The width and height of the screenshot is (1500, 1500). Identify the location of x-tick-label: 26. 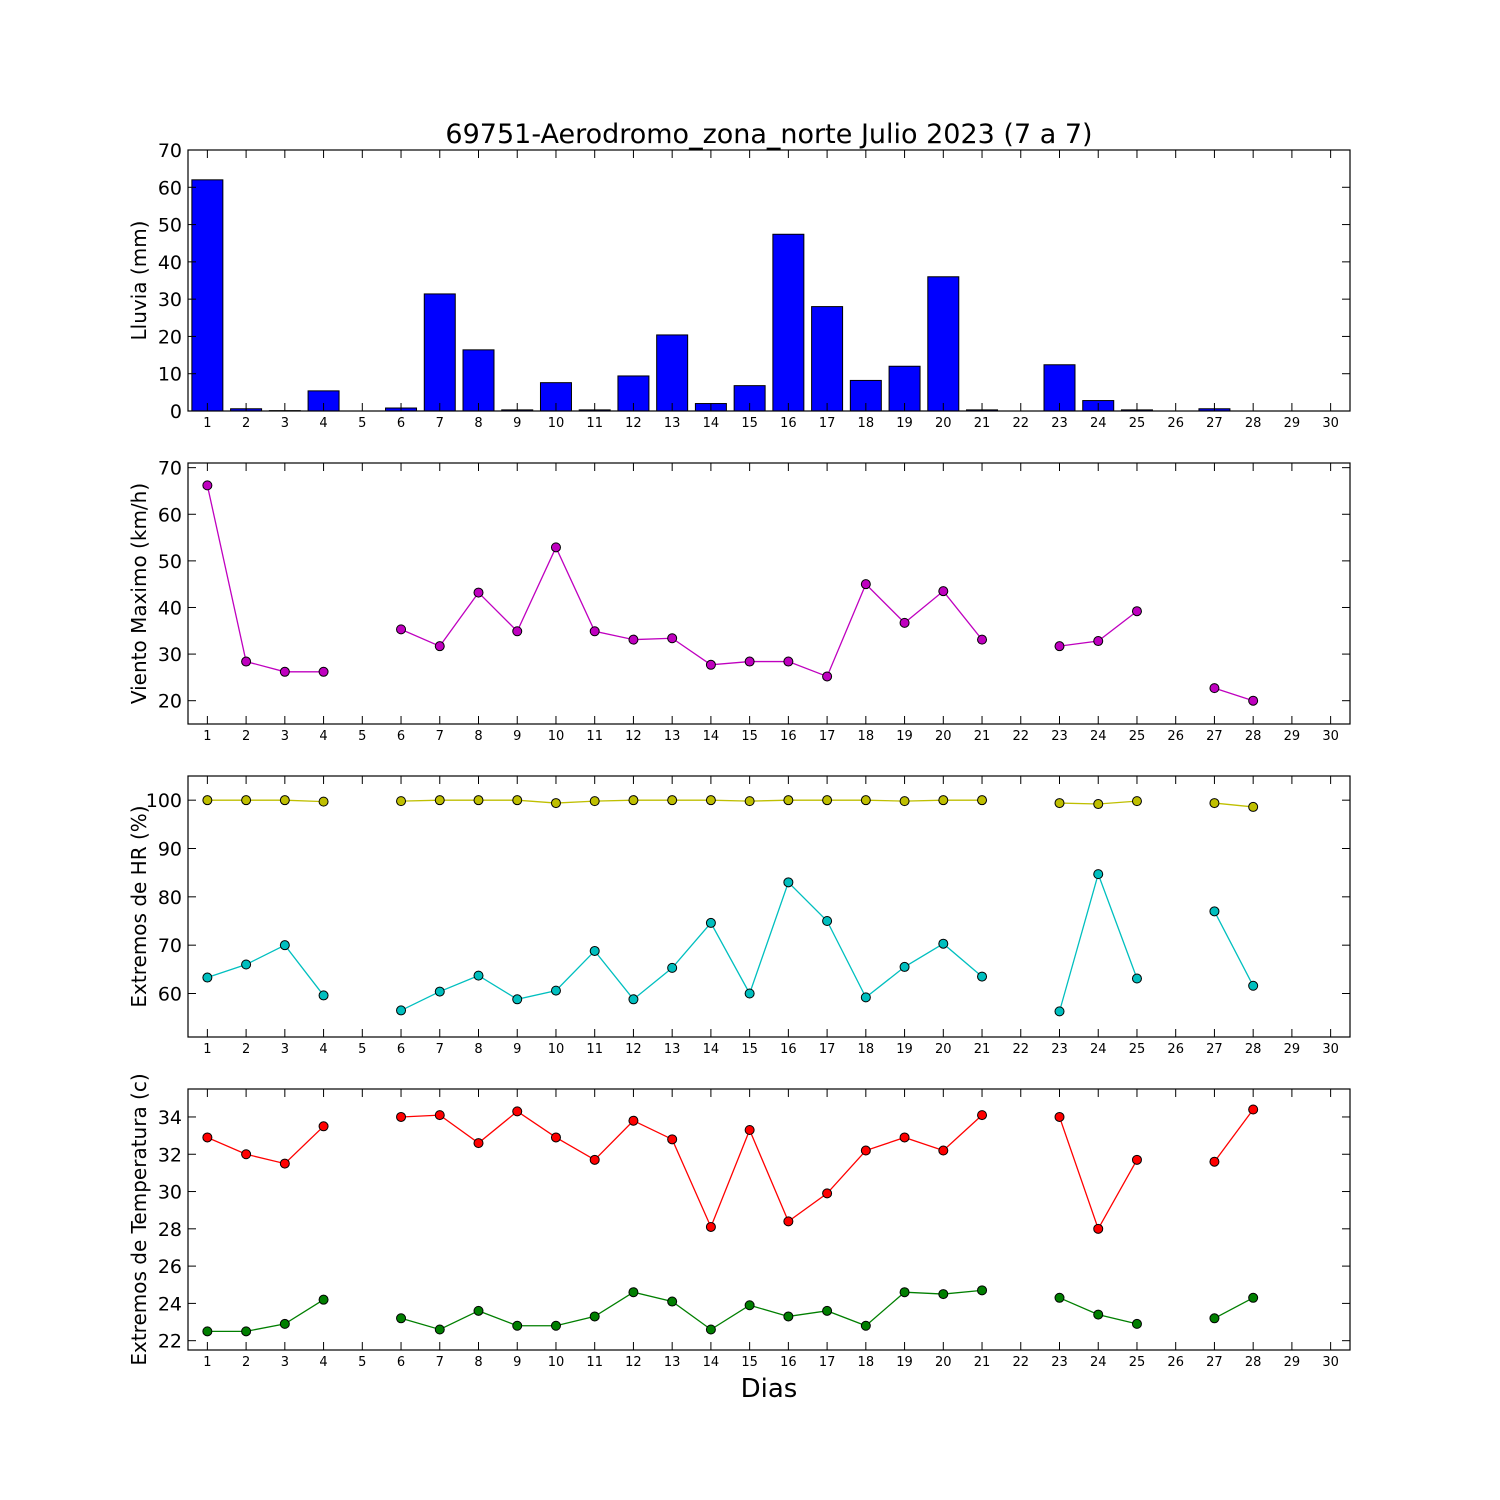
(1175, 1362).